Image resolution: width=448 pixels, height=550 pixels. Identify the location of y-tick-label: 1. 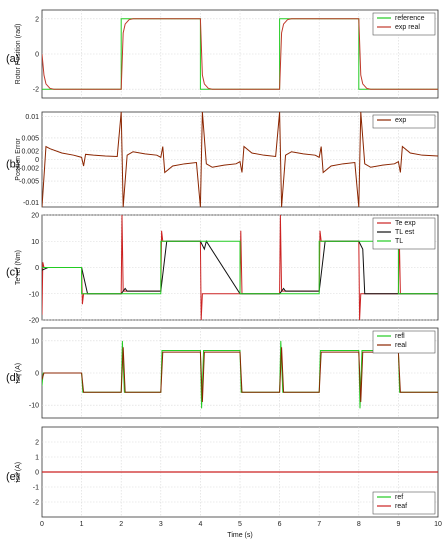
(37, 458).